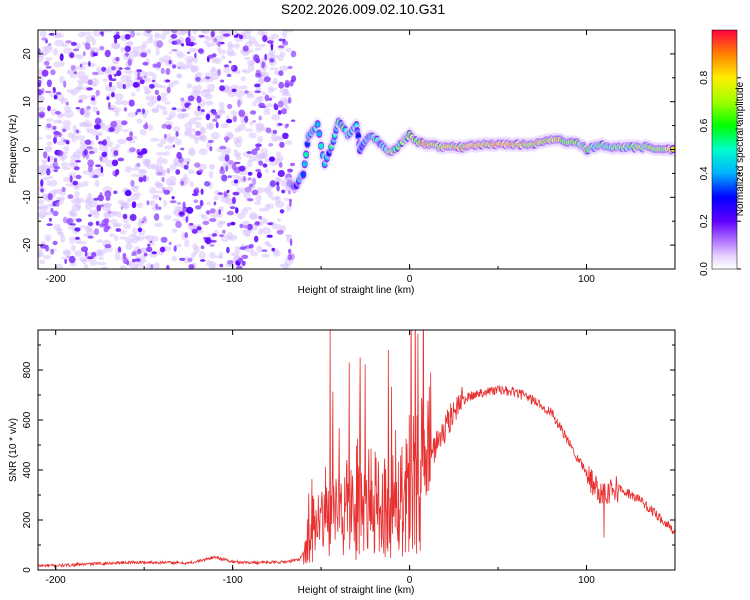 This screenshot has height=600, width=750. I want to click on snr-y-tick-label: 200, so click(27, 519).